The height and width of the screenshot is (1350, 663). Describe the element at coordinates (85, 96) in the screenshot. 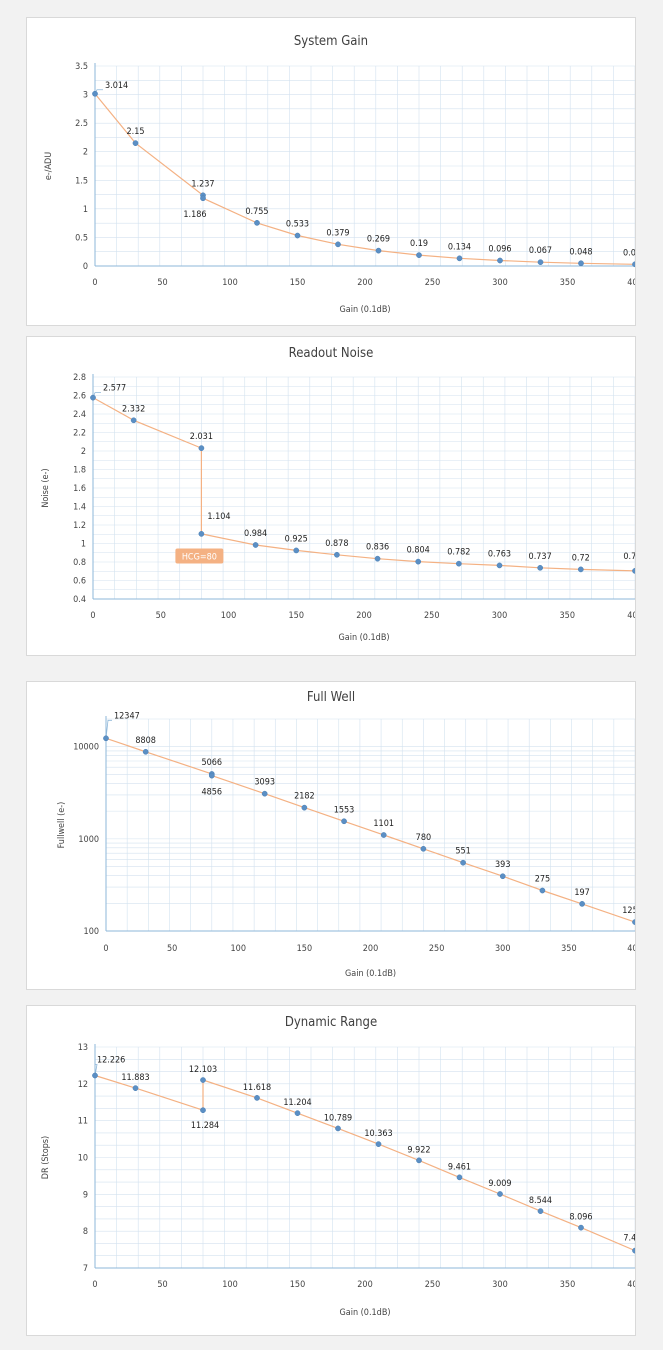

I see `y-tick-label: 3` at that location.